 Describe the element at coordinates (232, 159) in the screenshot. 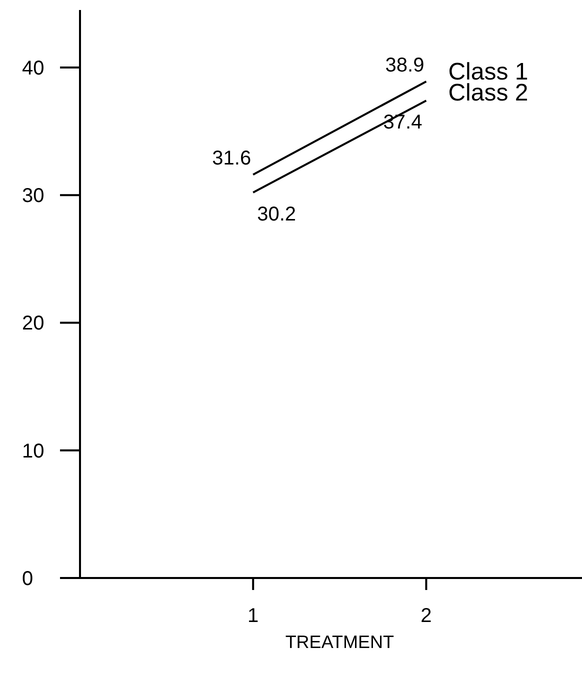

I see `data-label: 31.6` at that location.